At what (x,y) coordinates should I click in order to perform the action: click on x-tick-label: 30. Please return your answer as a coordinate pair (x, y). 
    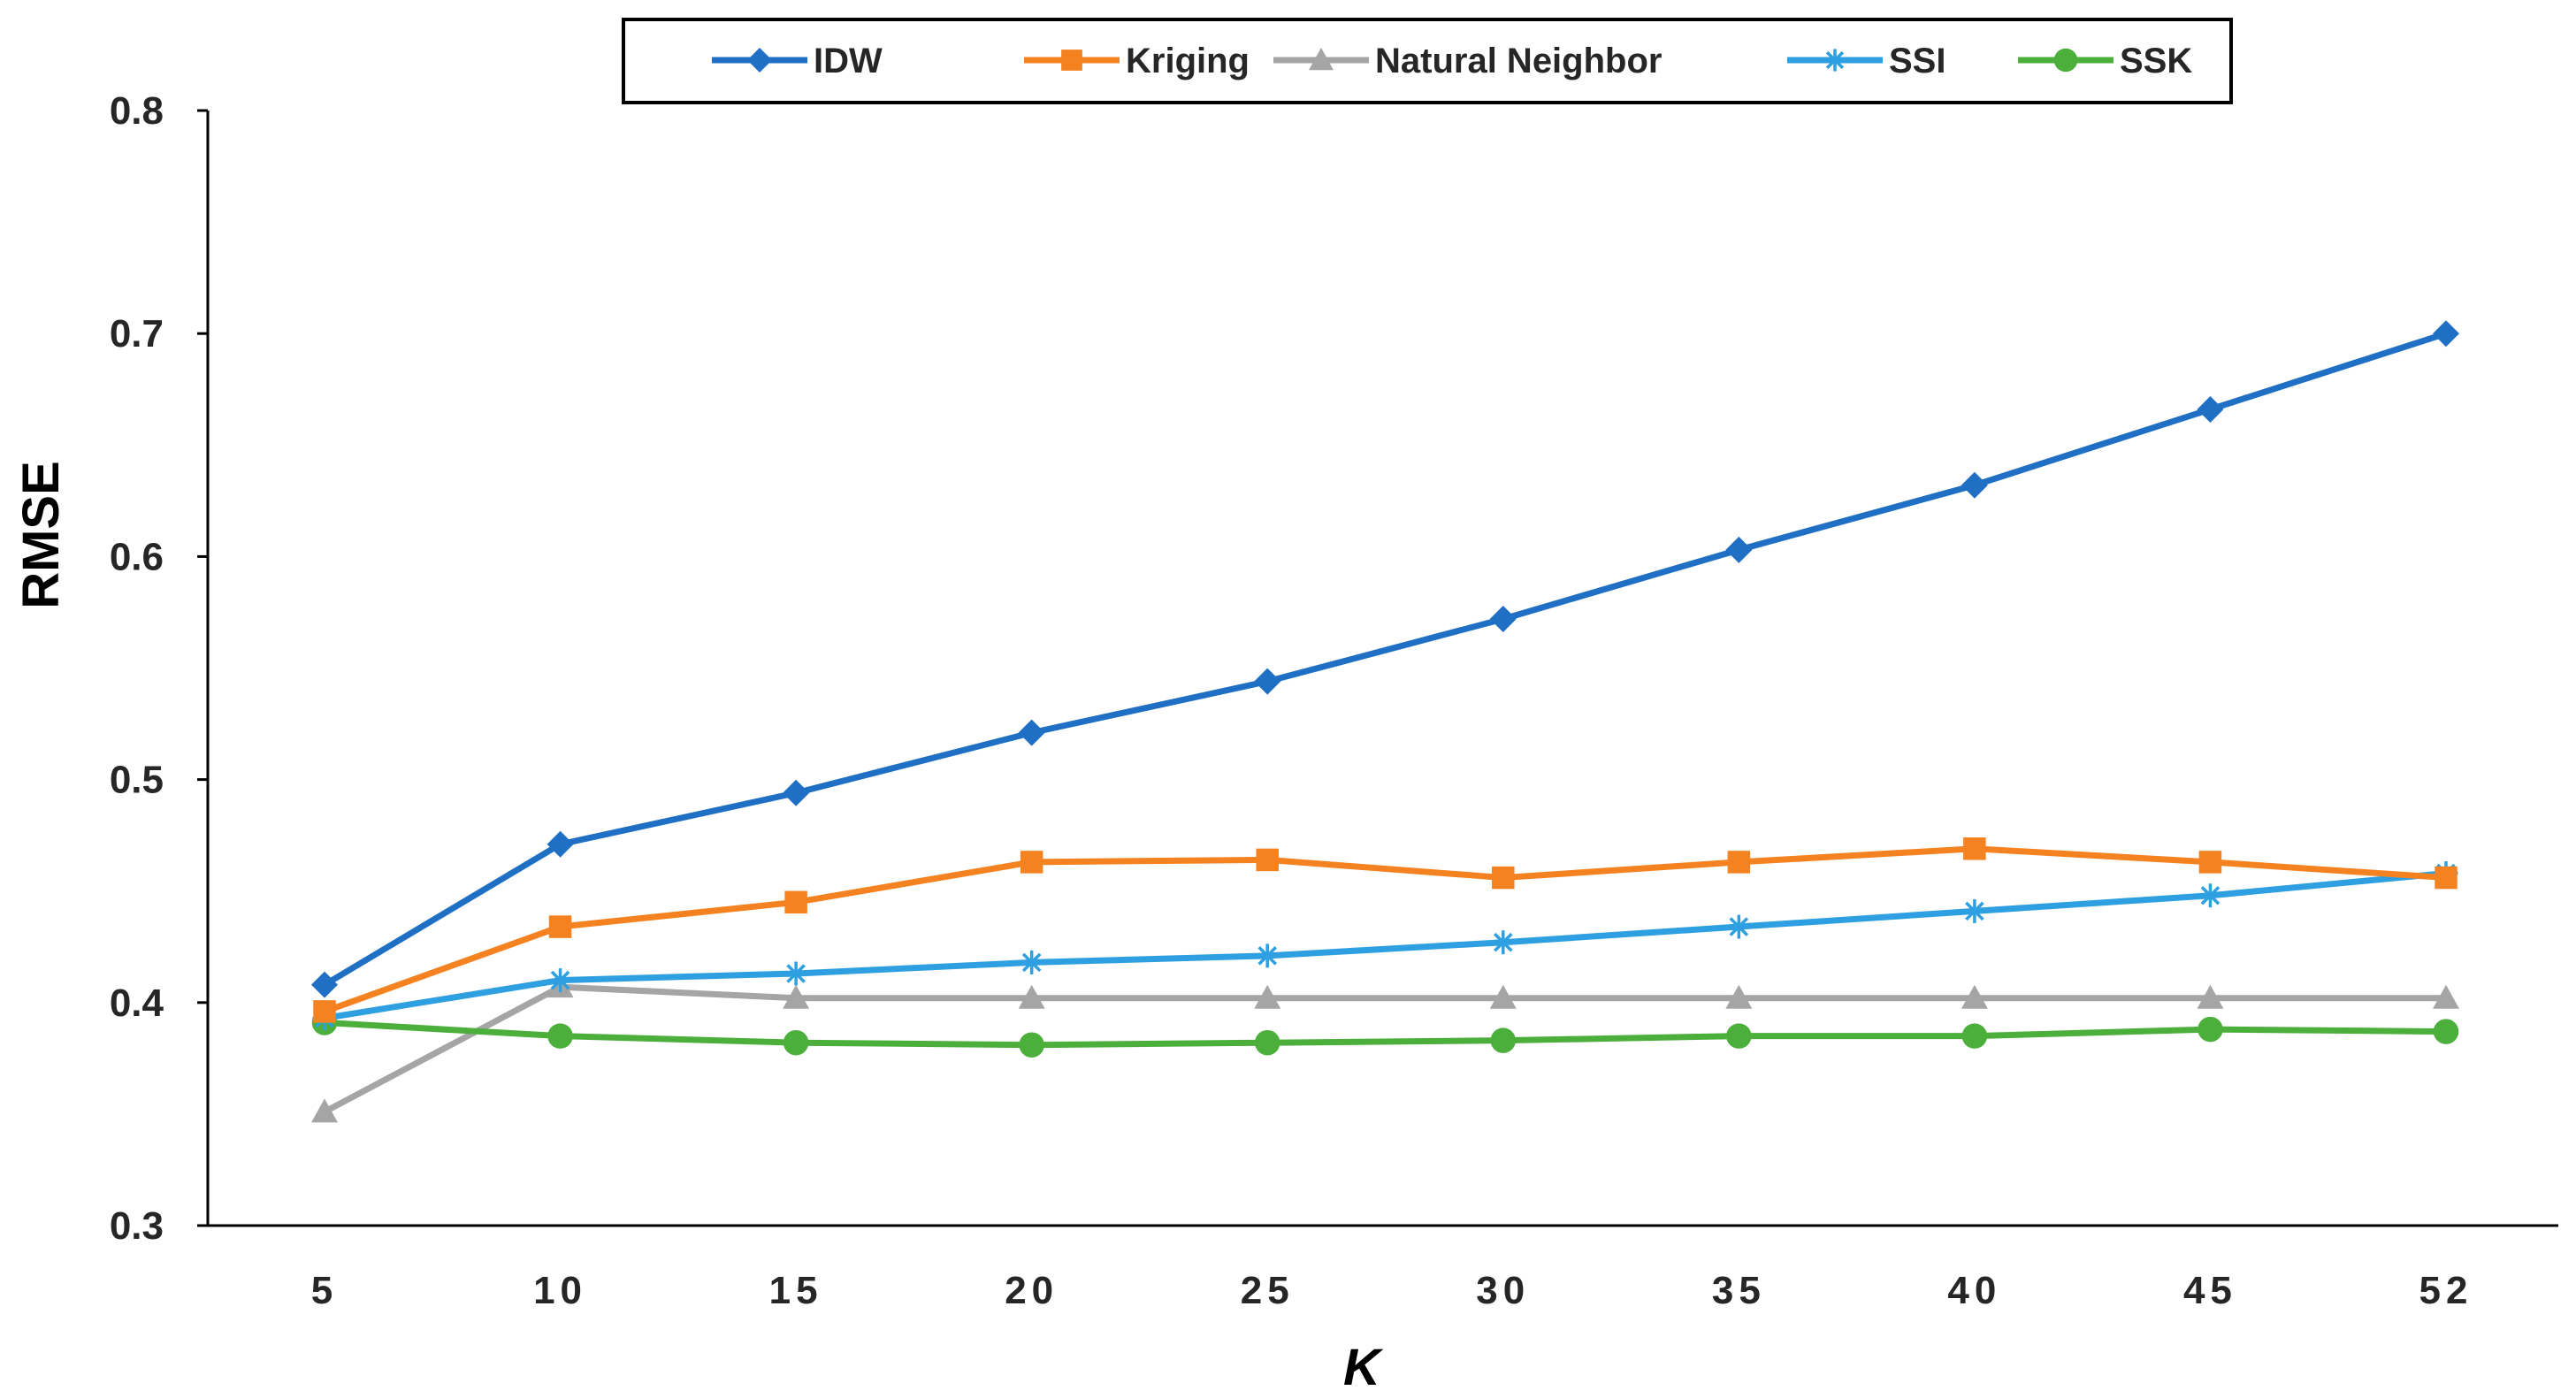
    Looking at the image, I should click on (1503, 1291).